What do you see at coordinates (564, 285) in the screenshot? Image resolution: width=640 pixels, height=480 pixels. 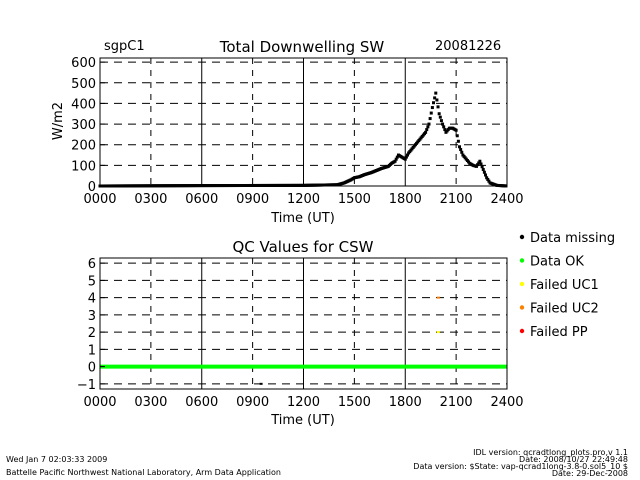 I see `legend-label: Failed UC1` at bounding box center [564, 285].